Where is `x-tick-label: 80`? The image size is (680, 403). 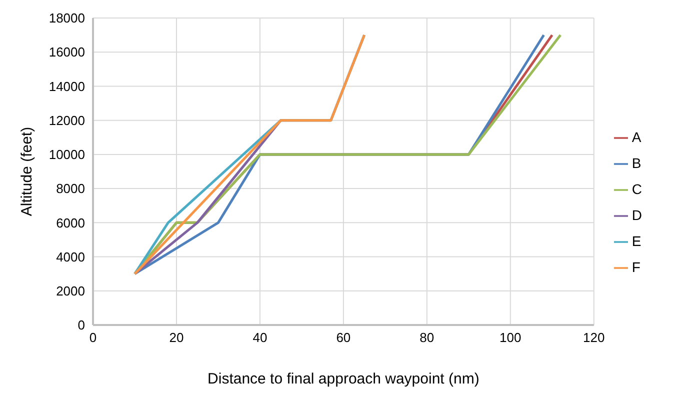 x-tick-label: 80 is located at coordinates (427, 338).